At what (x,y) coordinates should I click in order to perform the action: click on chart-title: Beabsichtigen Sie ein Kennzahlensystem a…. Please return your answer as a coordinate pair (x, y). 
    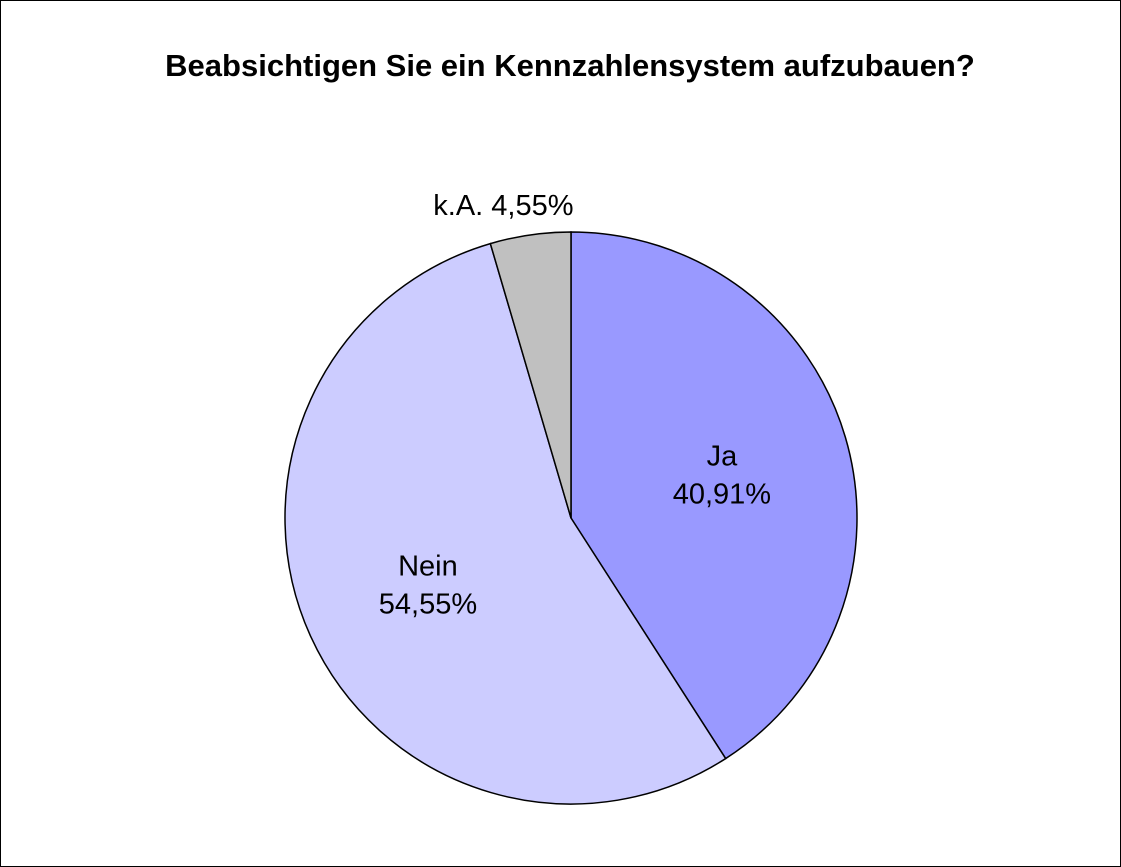
    Looking at the image, I should click on (570, 65).